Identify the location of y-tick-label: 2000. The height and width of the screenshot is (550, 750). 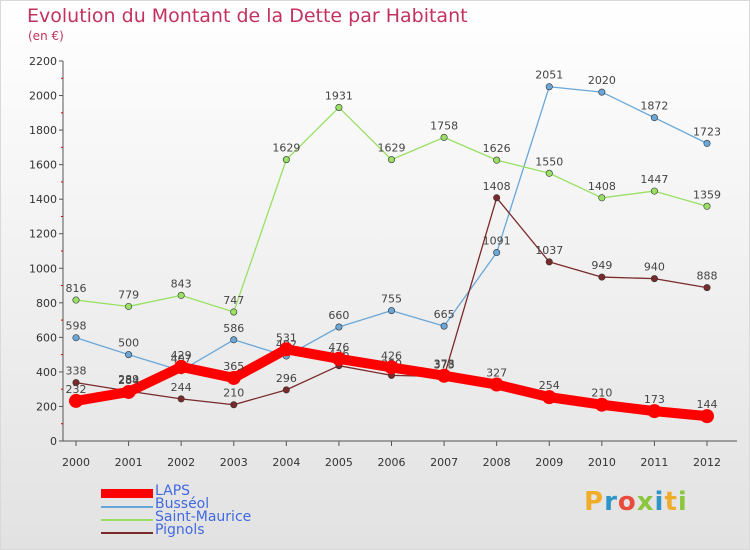
(43, 96).